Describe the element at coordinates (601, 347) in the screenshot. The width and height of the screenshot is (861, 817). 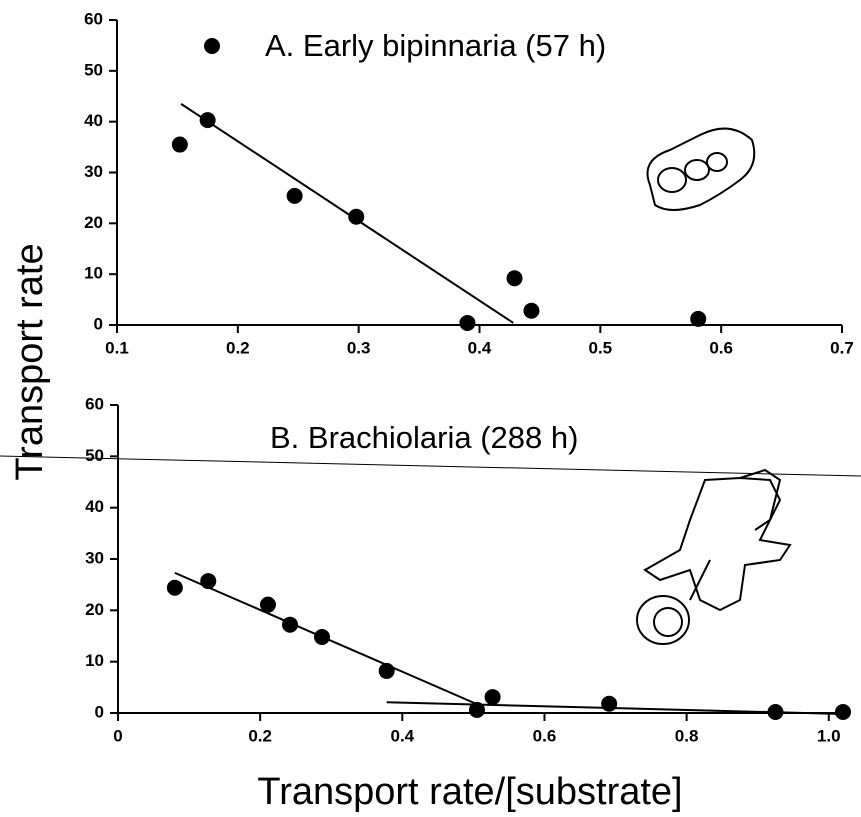
I see `x-tick-label: 0.5` at that location.